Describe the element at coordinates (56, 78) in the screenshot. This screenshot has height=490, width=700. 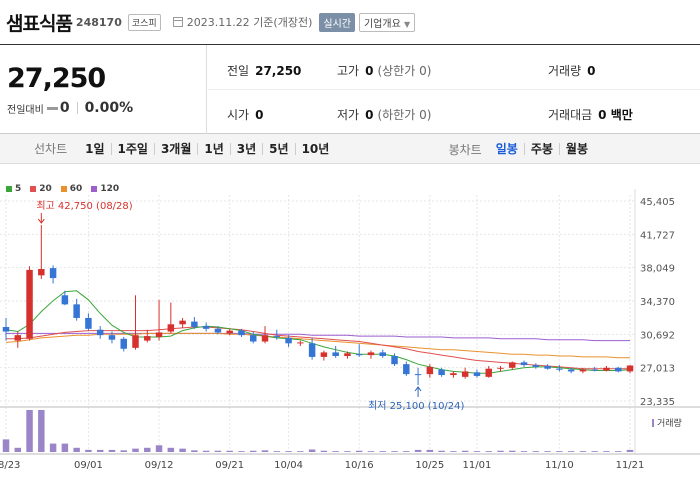
I see `current-price: 27,250` at that location.